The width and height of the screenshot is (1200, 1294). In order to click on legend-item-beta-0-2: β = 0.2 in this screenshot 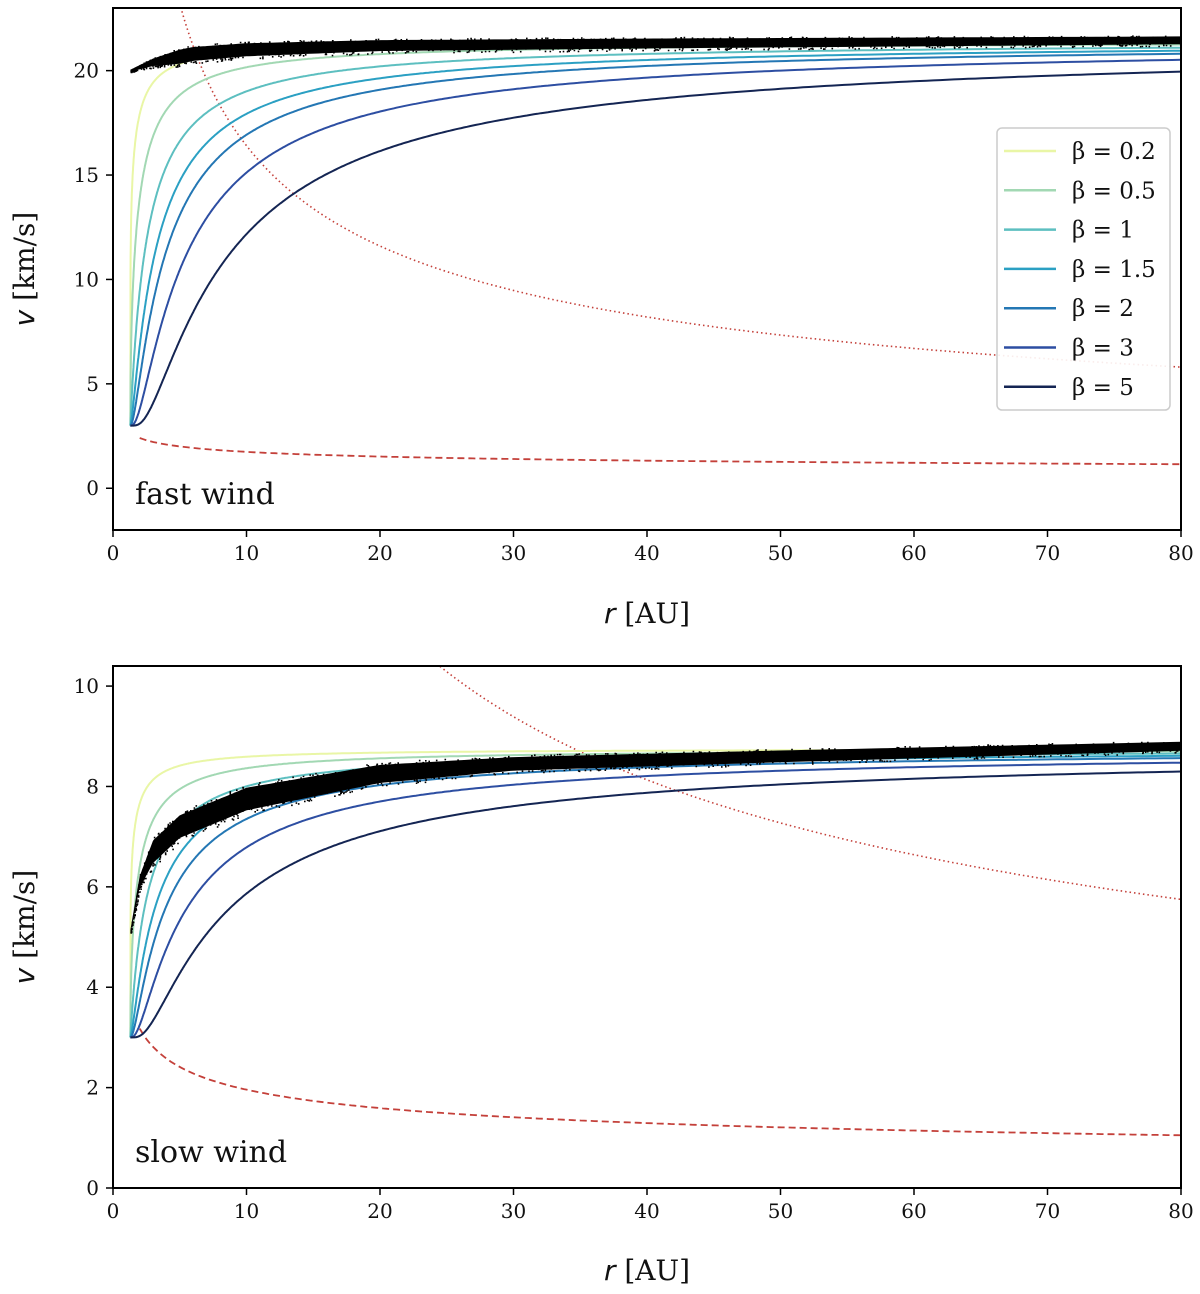, I will do `click(1080, 152)`.